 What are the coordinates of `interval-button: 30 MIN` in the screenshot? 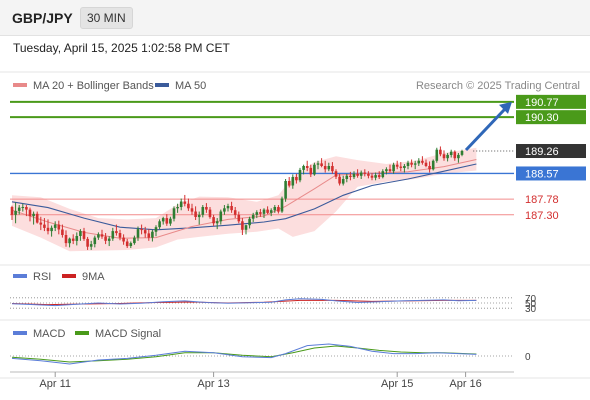 It's located at (106, 18).